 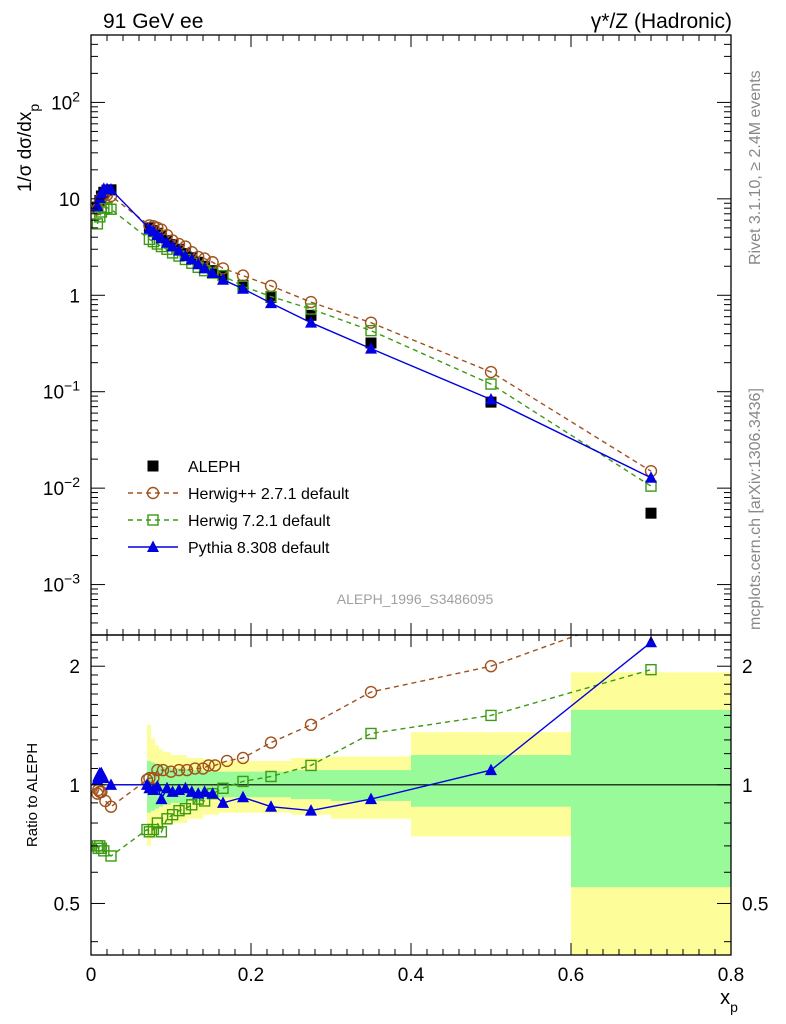 I want to click on header-right-label: γ*/Z (Hadronic), so click(x=661, y=21).